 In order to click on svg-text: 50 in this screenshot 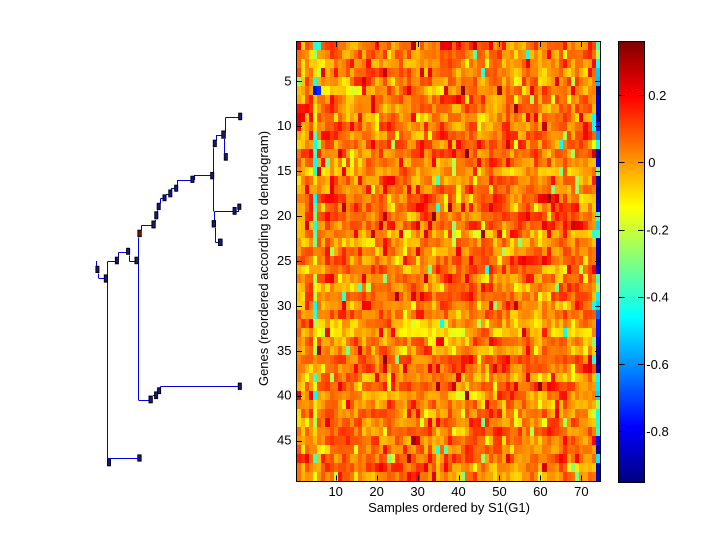, I will do `click(499, 491)`.